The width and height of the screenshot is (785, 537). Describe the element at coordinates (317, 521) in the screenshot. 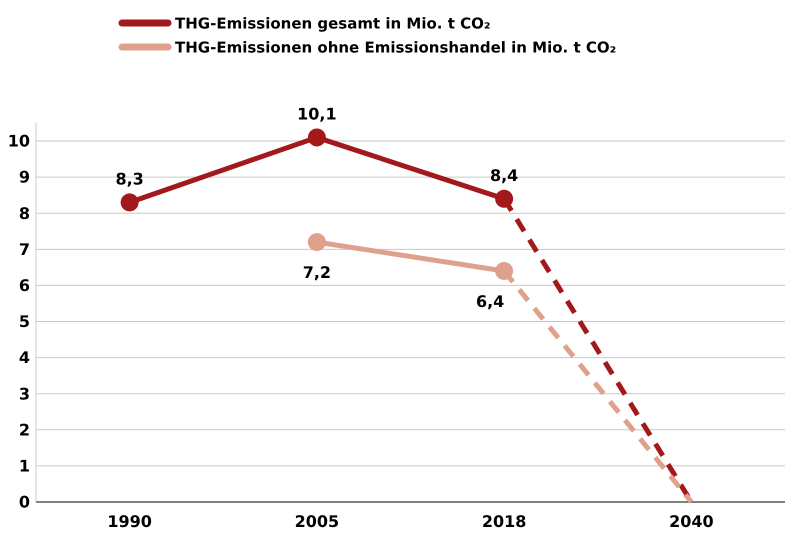

I see `x-tick-label: 2005` at that location.